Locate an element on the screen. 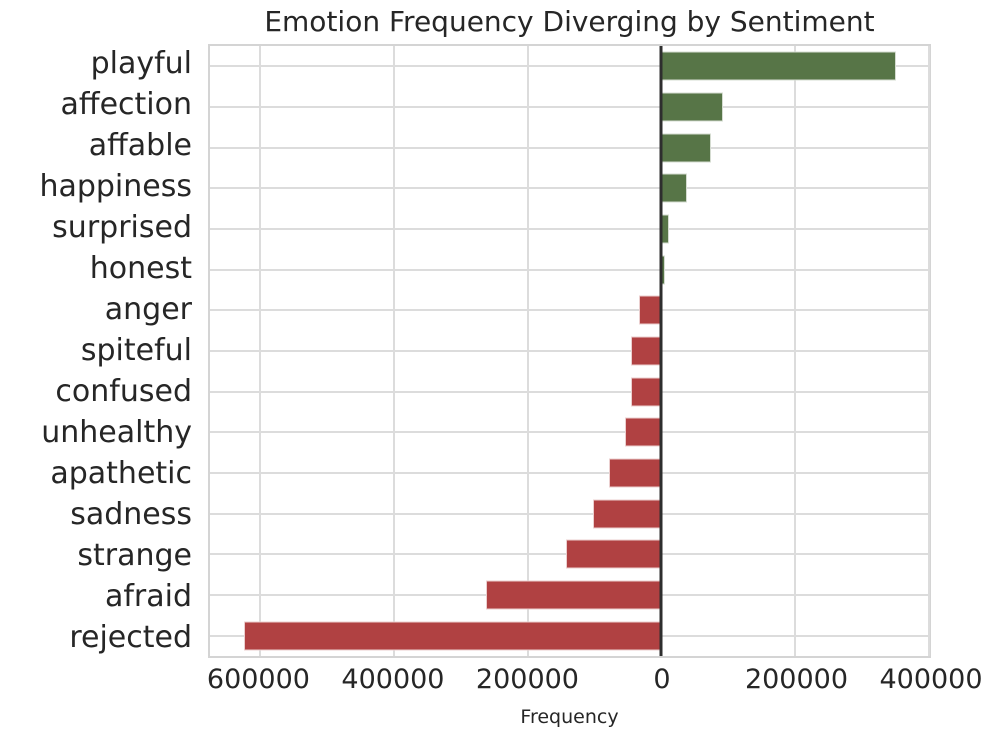 Image resolution: width=997 pixels, height=744 pixels. bar-row-spiteful is located at coordinates (569, 351).